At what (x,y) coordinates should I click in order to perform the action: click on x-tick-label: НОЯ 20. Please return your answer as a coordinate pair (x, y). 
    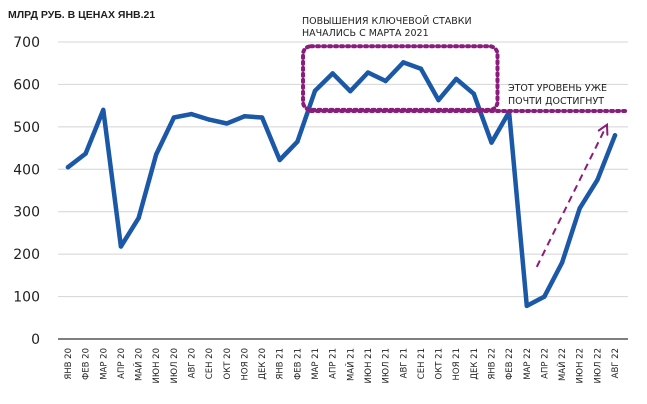
    Looking at the image, I should click on (245, 364).